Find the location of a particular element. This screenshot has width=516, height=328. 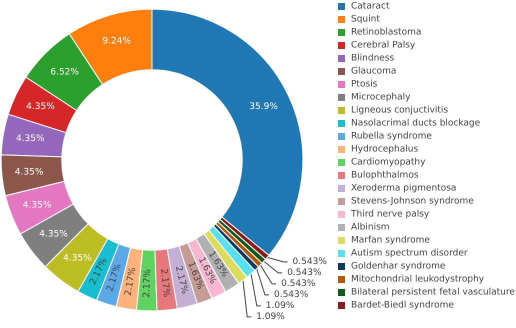

legend-label: Rubella syndrome is located at coordinates (391, 137).